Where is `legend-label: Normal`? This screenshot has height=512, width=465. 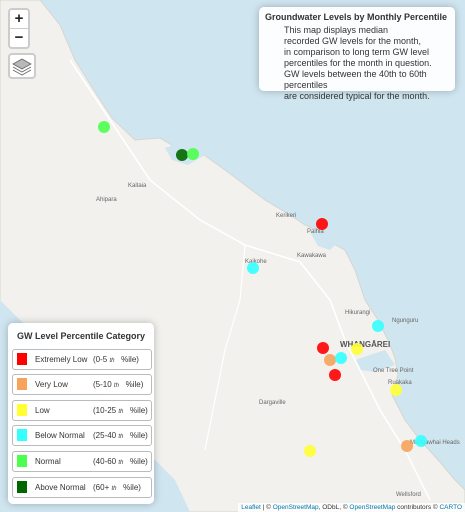 legend-label: Normal is located at coordinates (48, 461).